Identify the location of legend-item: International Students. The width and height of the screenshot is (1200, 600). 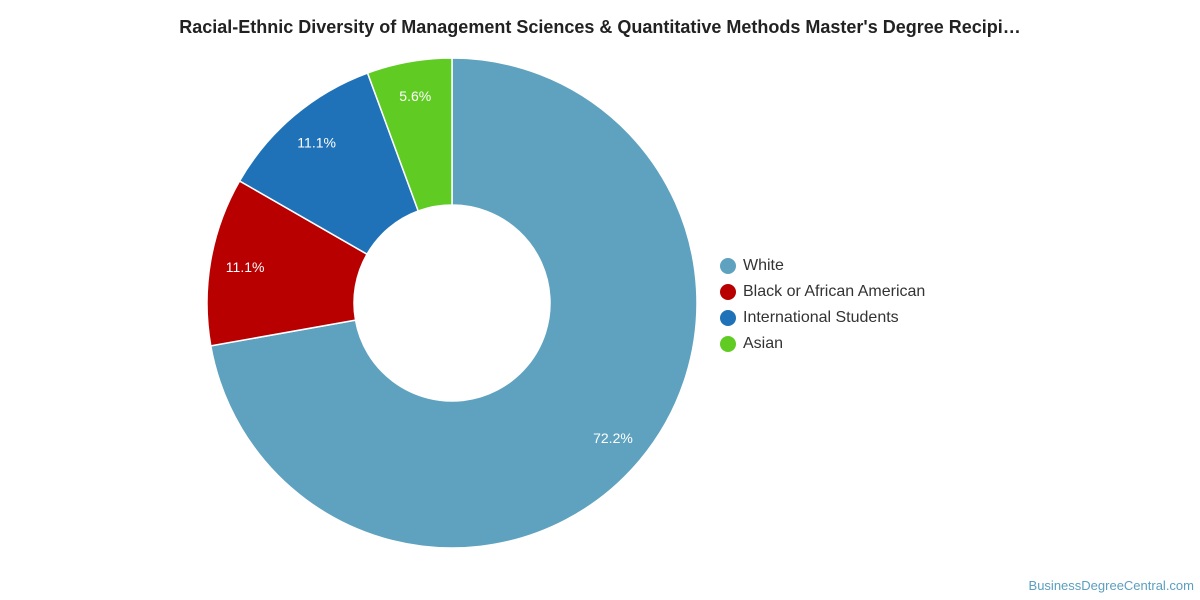
(822, 318).